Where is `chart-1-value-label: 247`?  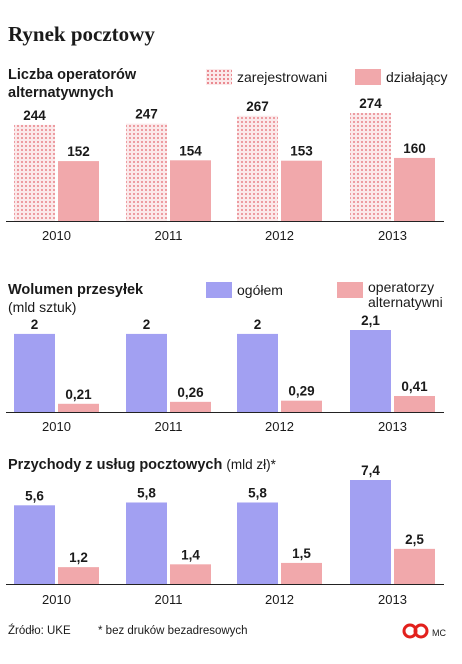 chart-1-value-label: 247 is located at coordinates (146, 114).